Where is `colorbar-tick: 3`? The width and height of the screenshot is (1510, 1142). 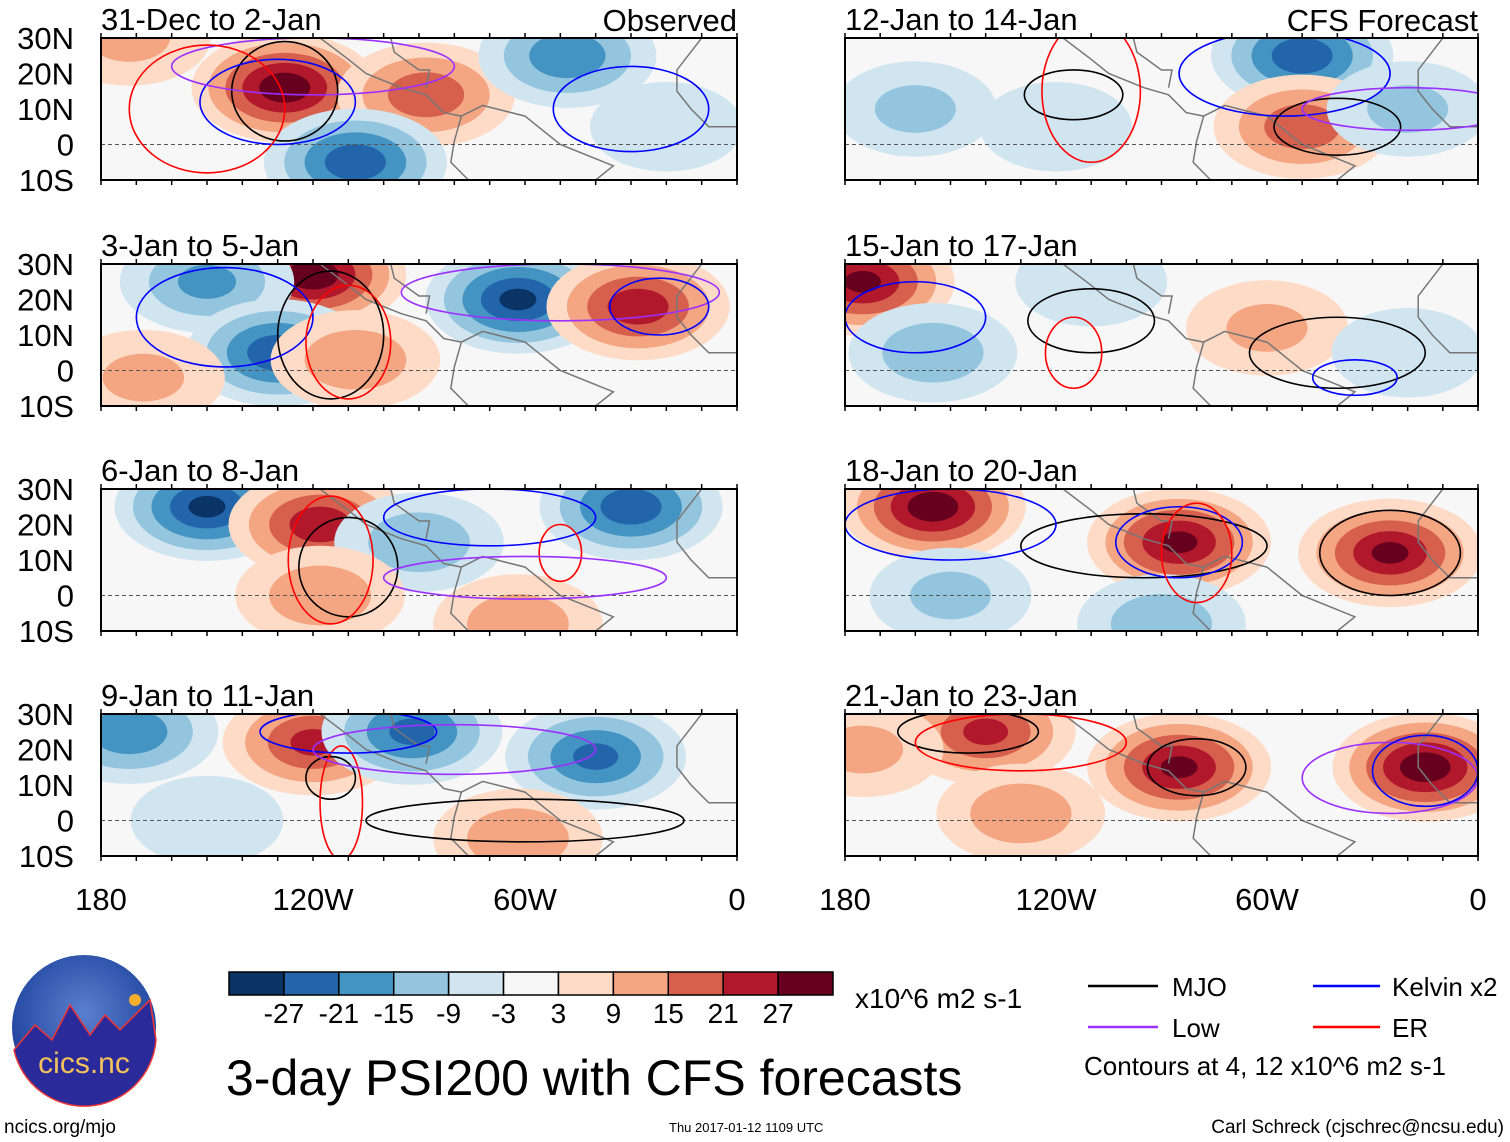 colorbar-tick: 3 is located at coordinates (559, 1013).